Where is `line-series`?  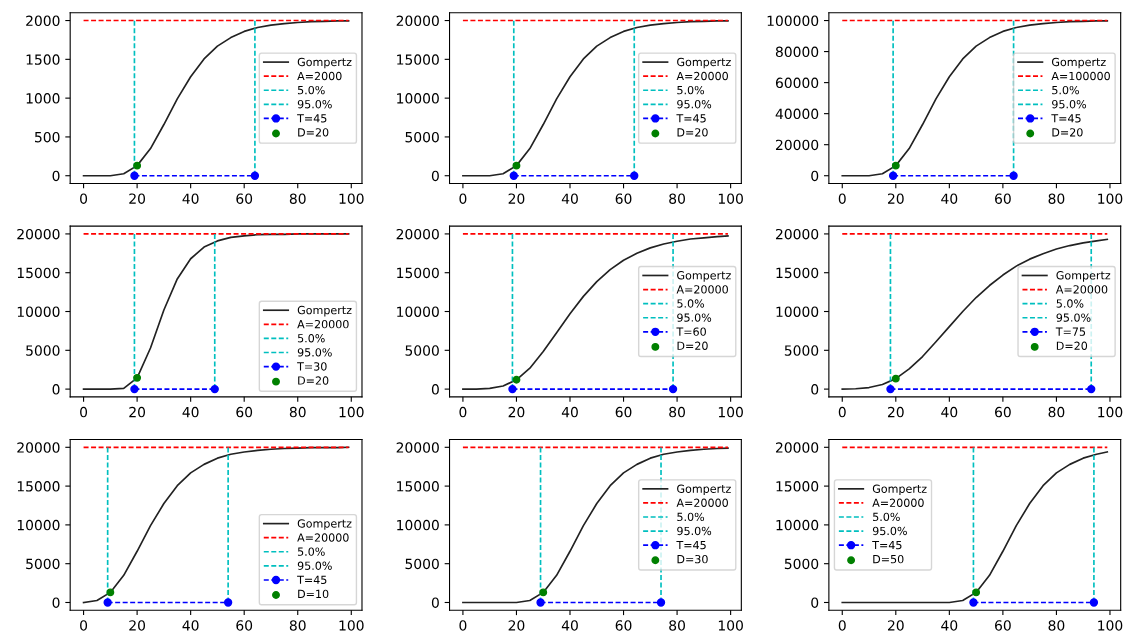 line-series is located at coordinates (595, 312).